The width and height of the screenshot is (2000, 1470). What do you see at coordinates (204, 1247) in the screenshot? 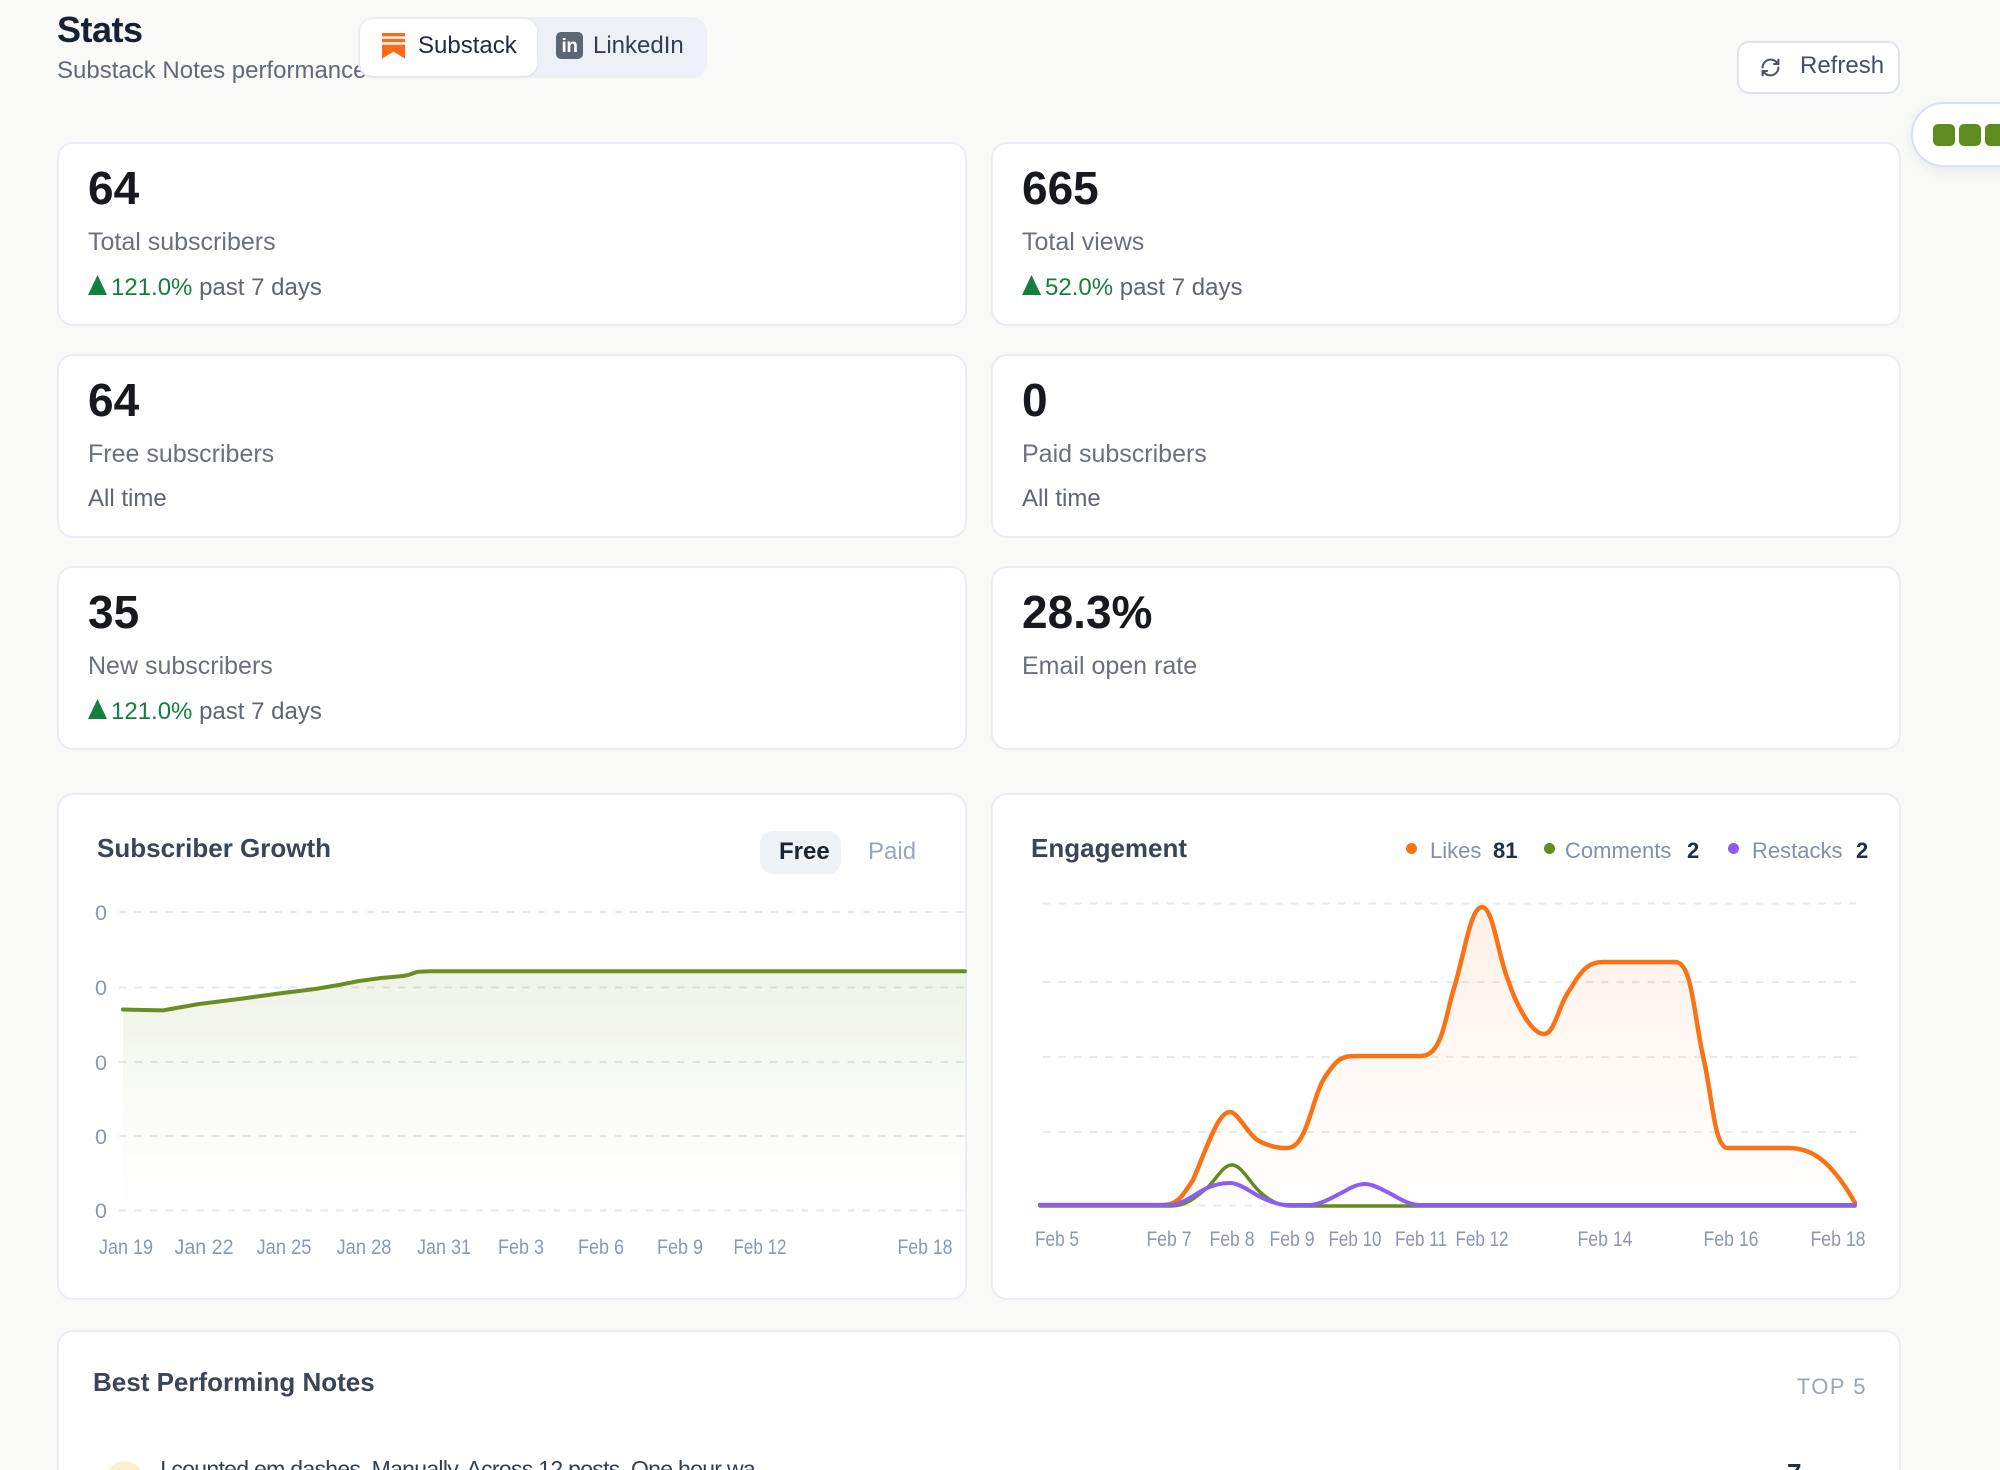
I see `svg-text: Jan 22` at bounding box center [204, 1247].